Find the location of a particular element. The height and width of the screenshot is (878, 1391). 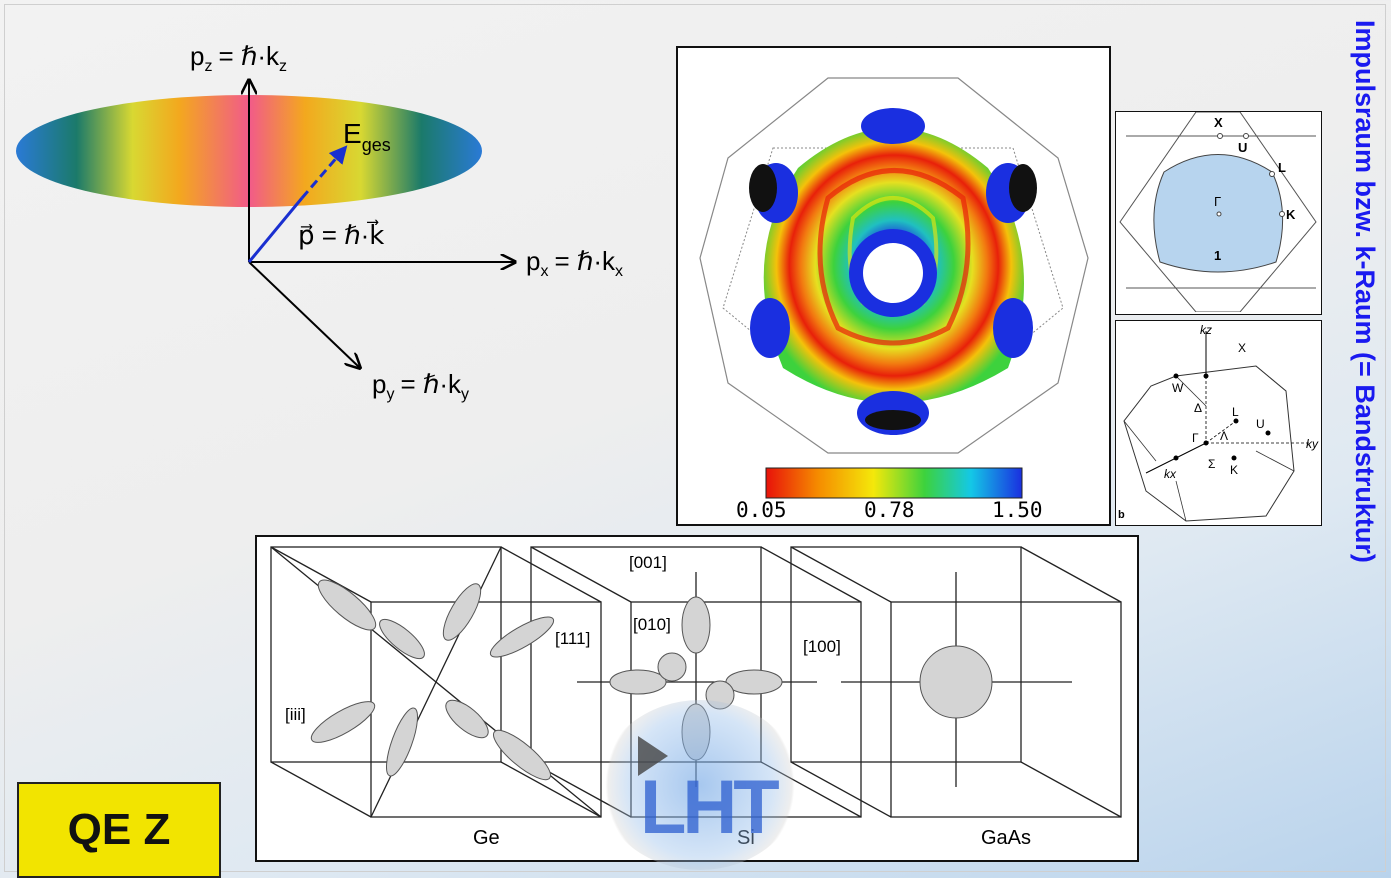

dir-label-010: [010] is located at coordinates (652, 624).